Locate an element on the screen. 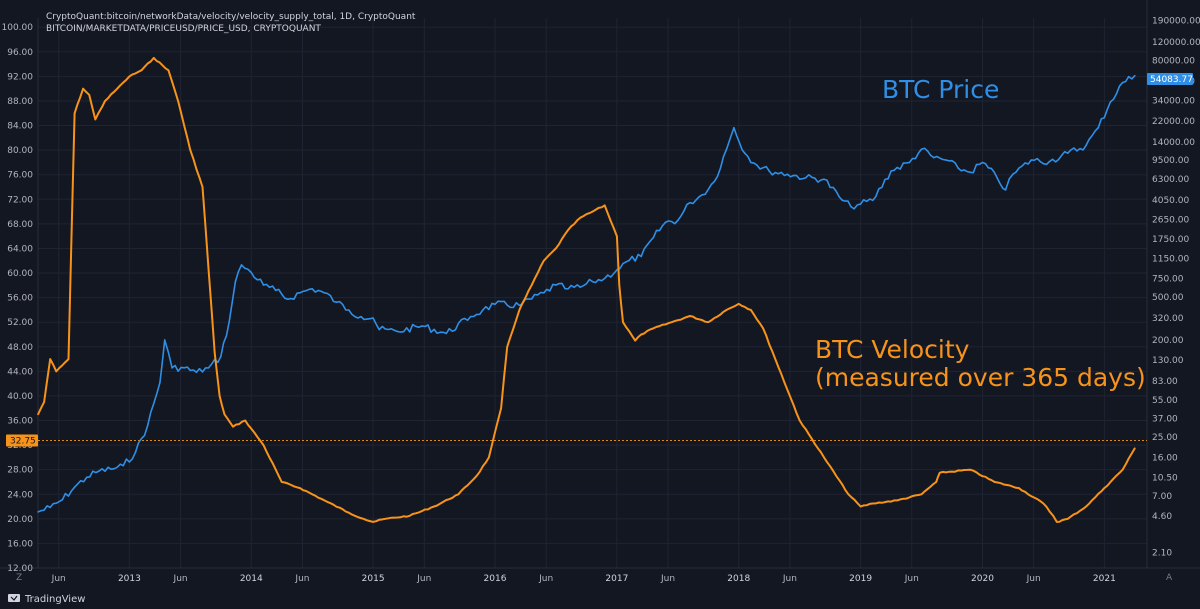  right-axis-corner-label: A is located at coordinates (1169, 578).